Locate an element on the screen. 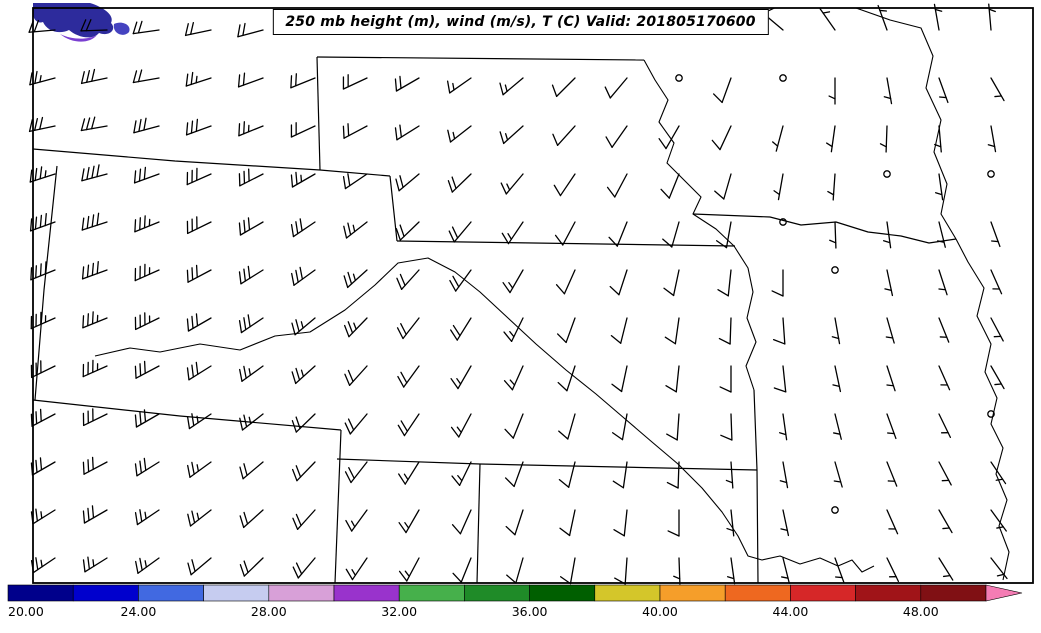 This screenshot has width=1041, height=633. colorbar-label: 24.00 is located at coordinates (139, 611).